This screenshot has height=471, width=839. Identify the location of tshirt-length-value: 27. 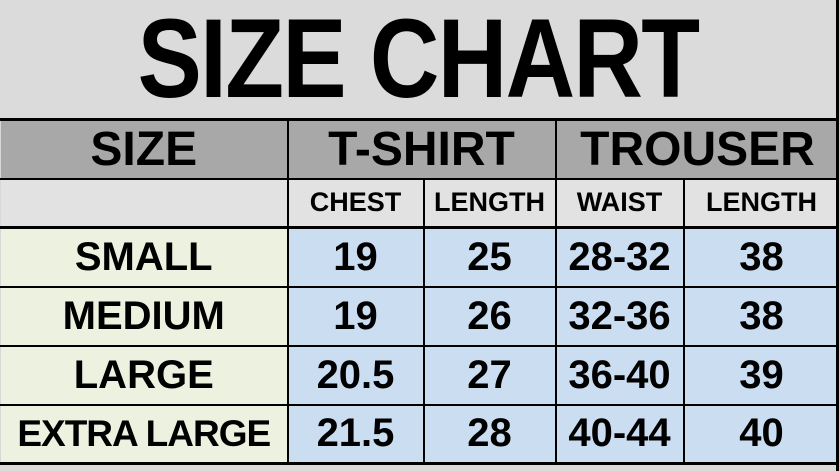
(489, 375).